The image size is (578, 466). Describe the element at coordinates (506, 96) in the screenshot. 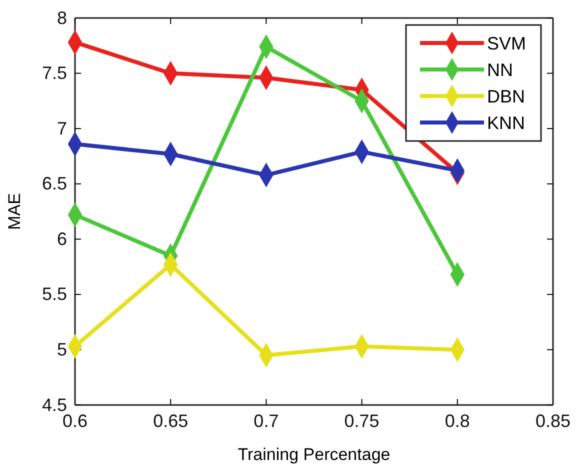

I see `legend-label: DBN` at that location.